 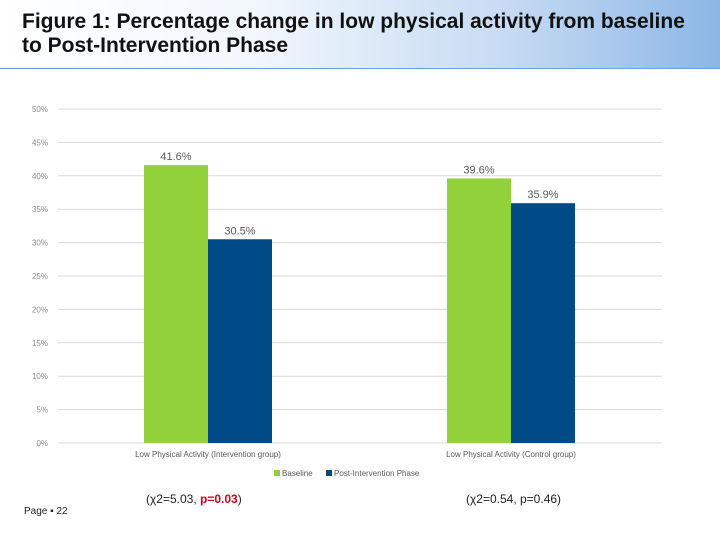 I want to click on stat-intervention: (χ2=5.03, p=0.03), so click(x=194, y=499).